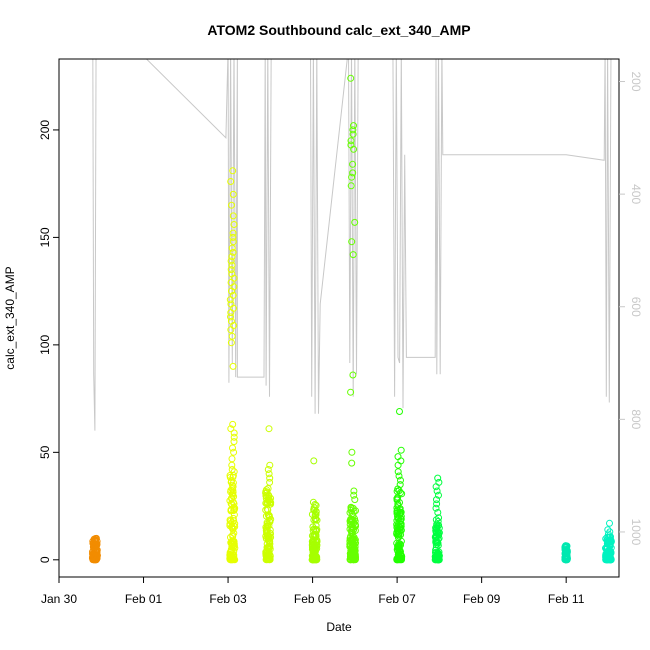  Describe the element at coordinates (45, 559) in the screenshot. I see `y-tick-label: 0` at that location.